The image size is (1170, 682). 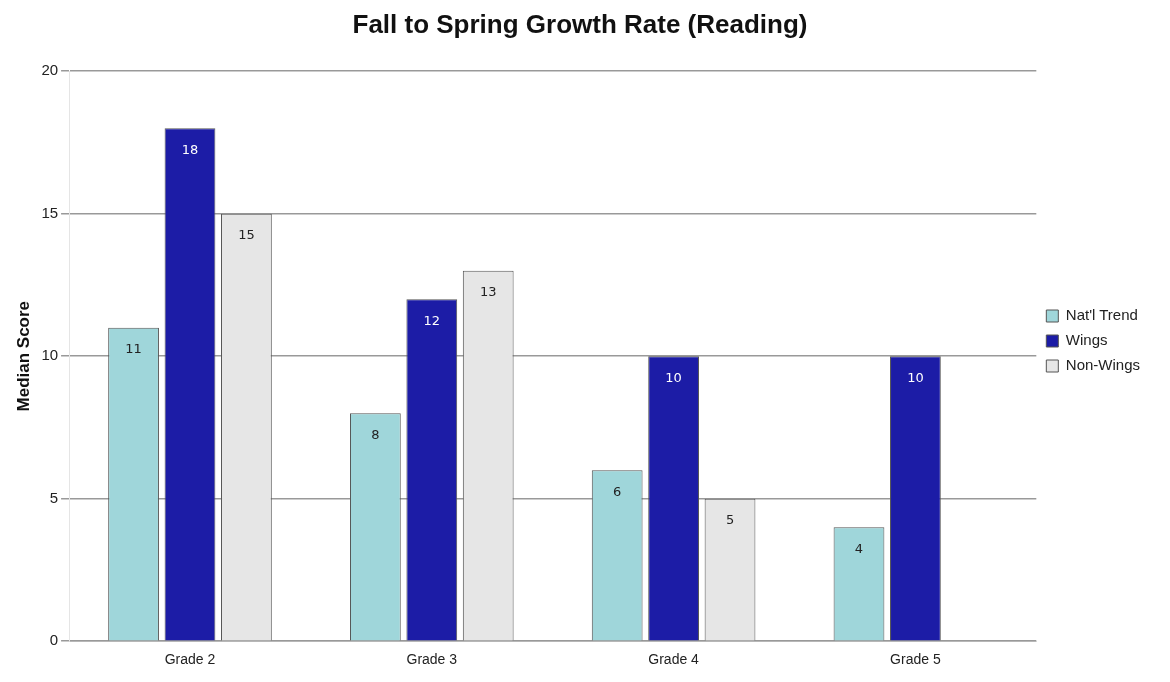 What do you see at coordinates (488, 292) in the screenshot?
I see `data-label: 13` at bounding box center [488, 292].